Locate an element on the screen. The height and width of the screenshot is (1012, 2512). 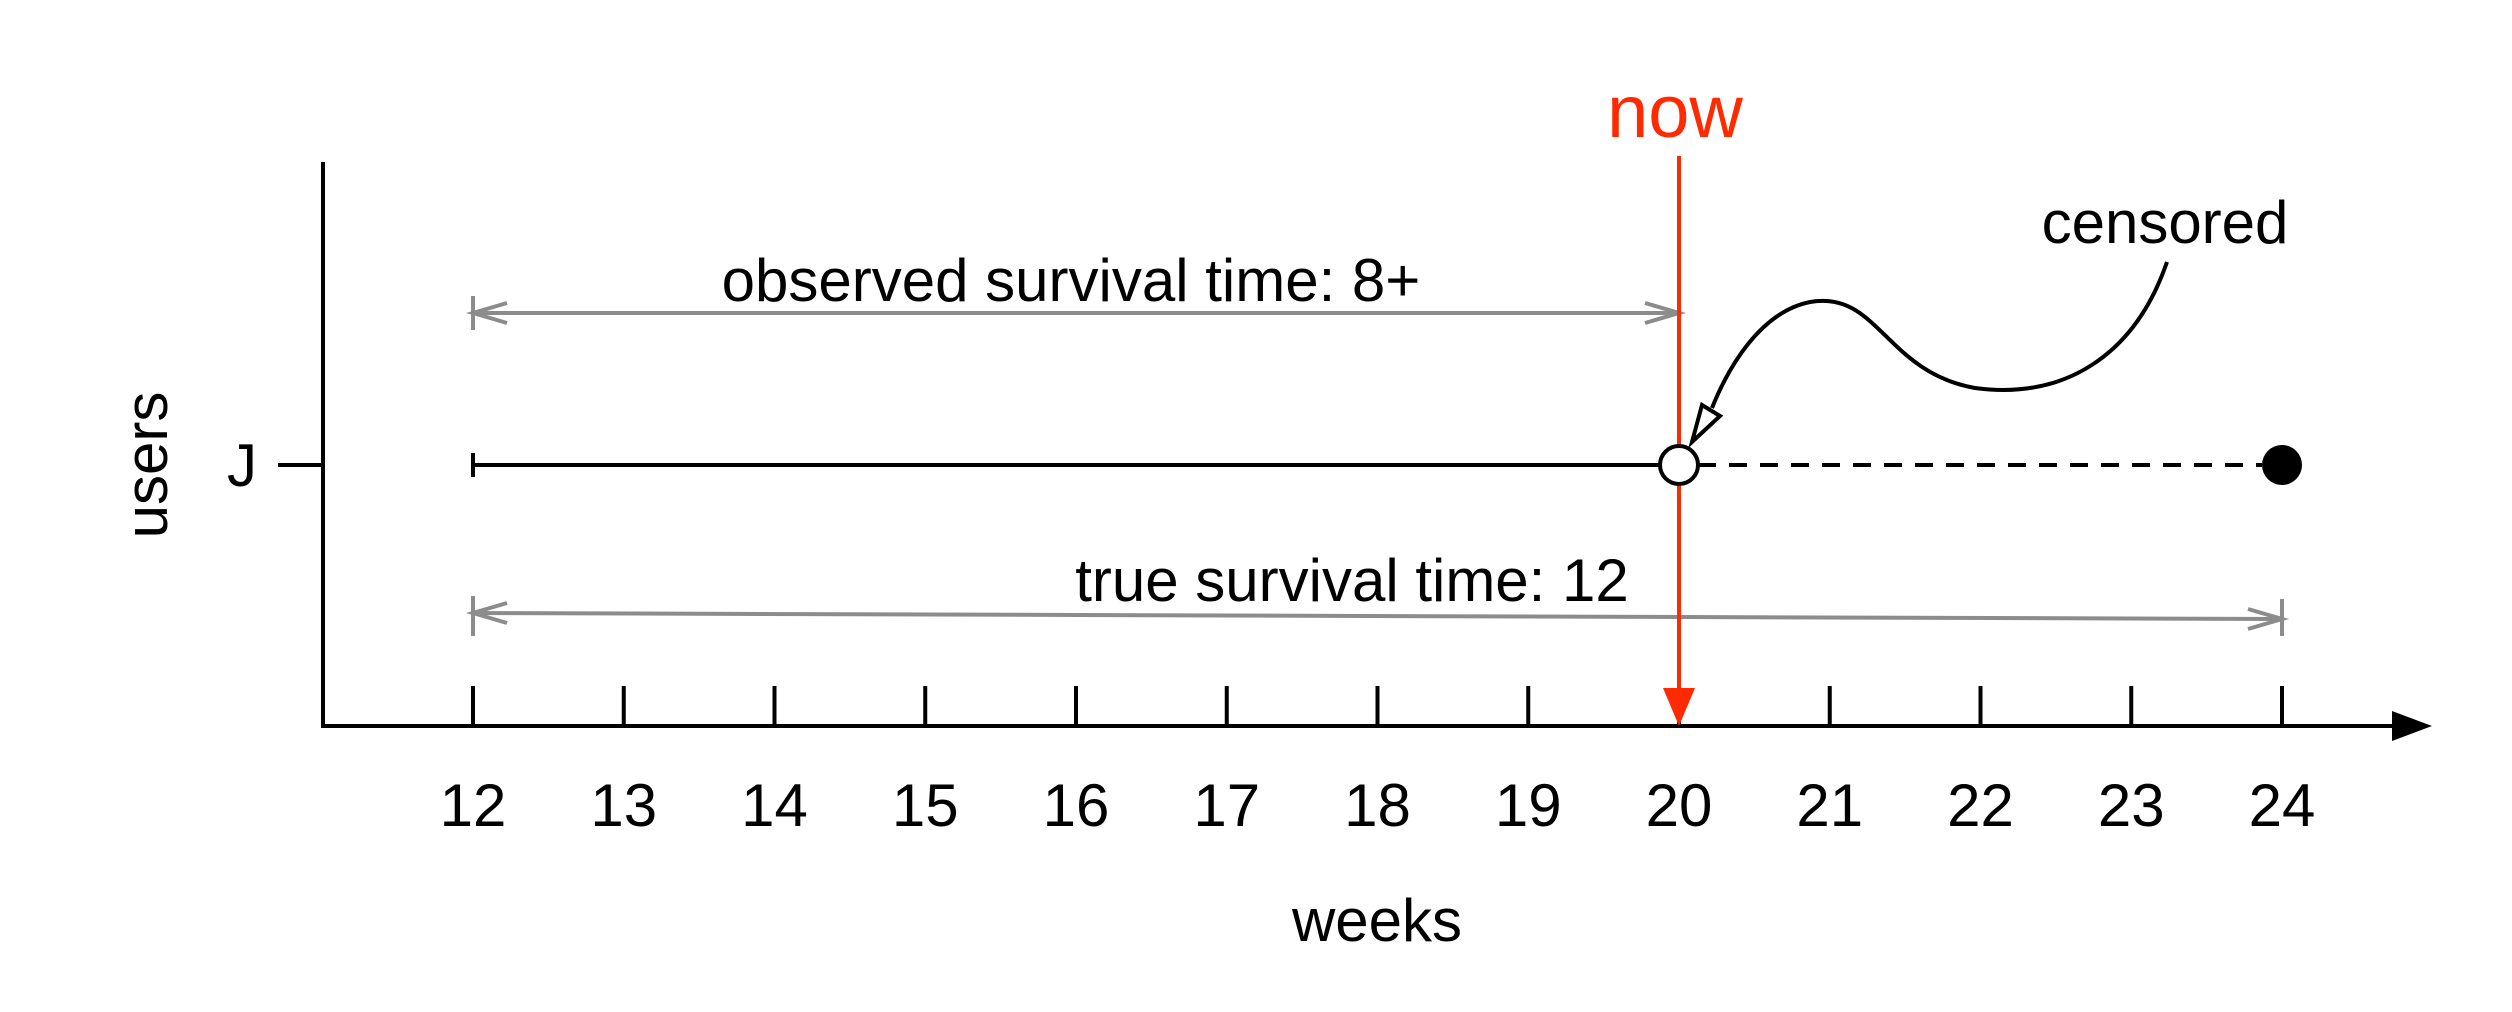
x-tick-label-22: 22 is located at coordinates (1980, 805).